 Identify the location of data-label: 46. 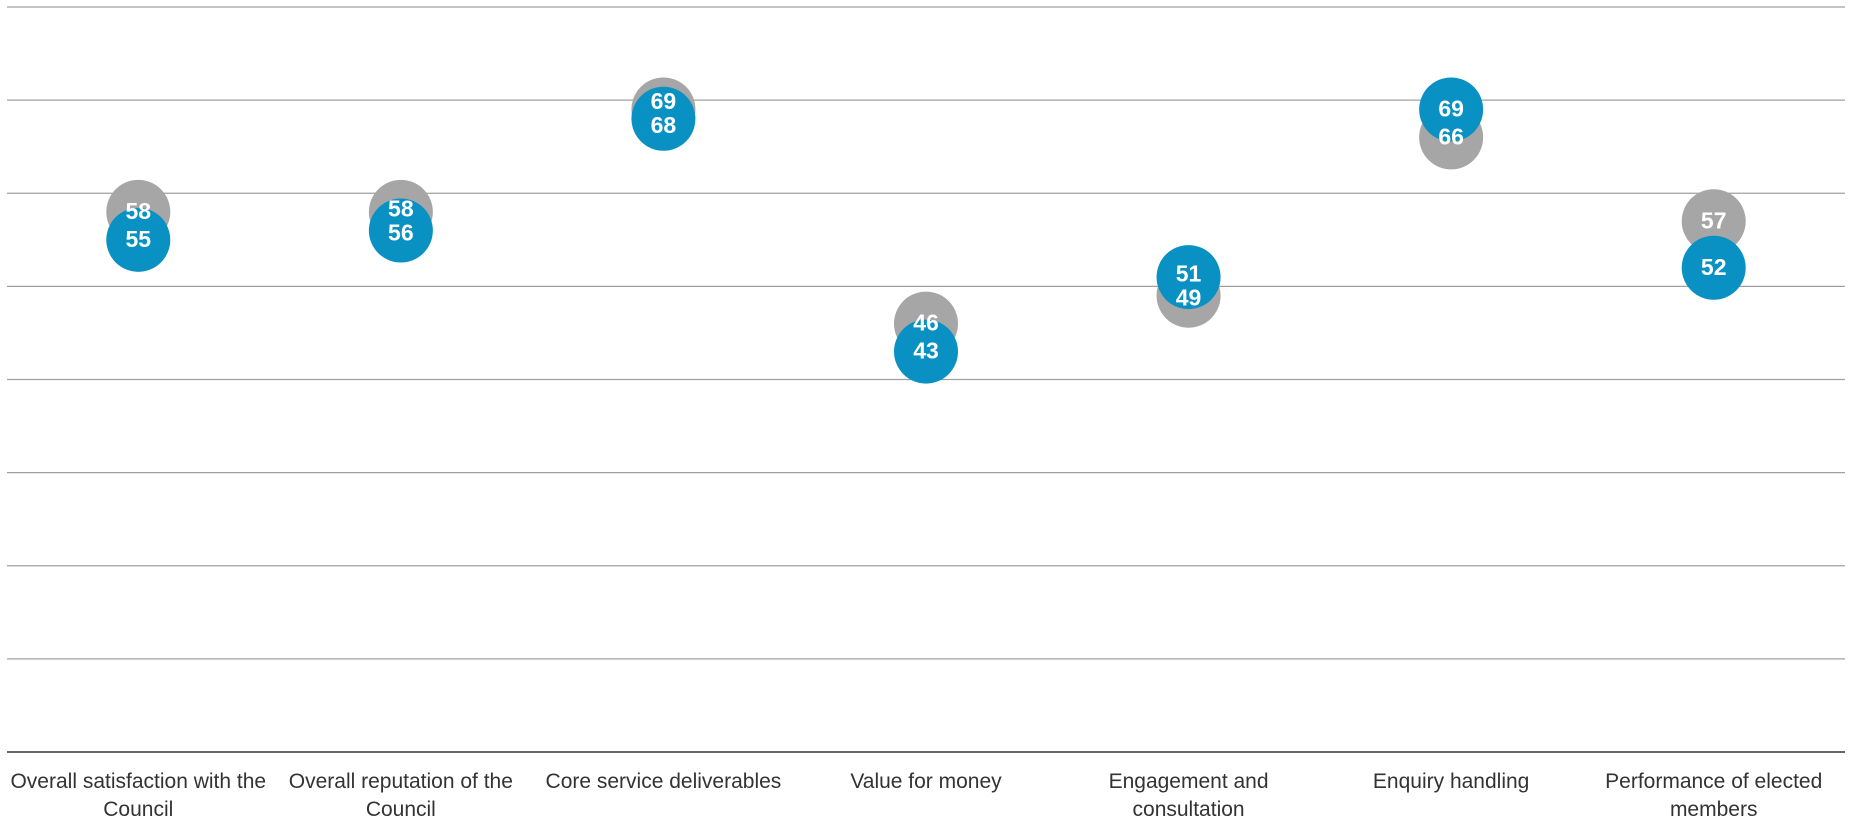
(926, 323).